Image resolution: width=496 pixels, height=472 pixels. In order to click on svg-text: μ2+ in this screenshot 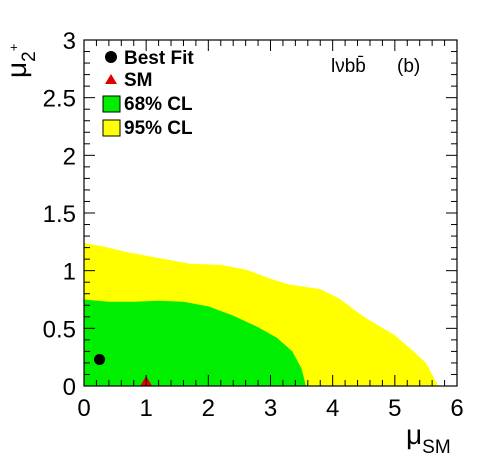, I will do `click(20, 61)`.